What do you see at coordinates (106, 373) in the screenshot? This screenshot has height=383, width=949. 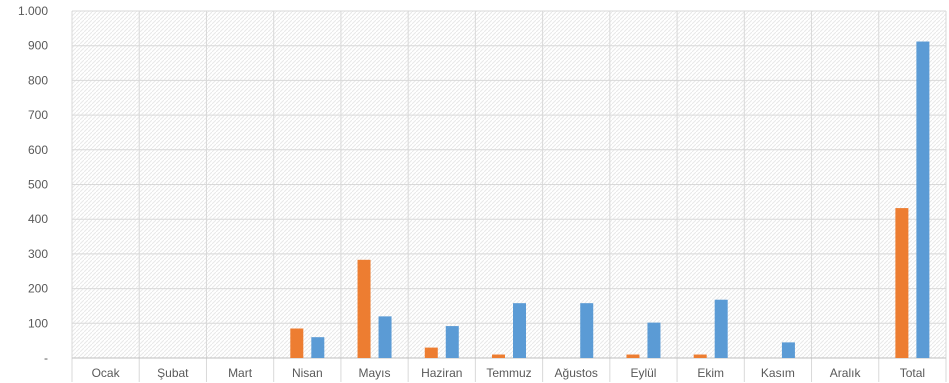 I see `x-tick-label: Ocak` at bounding box center [106, 373].